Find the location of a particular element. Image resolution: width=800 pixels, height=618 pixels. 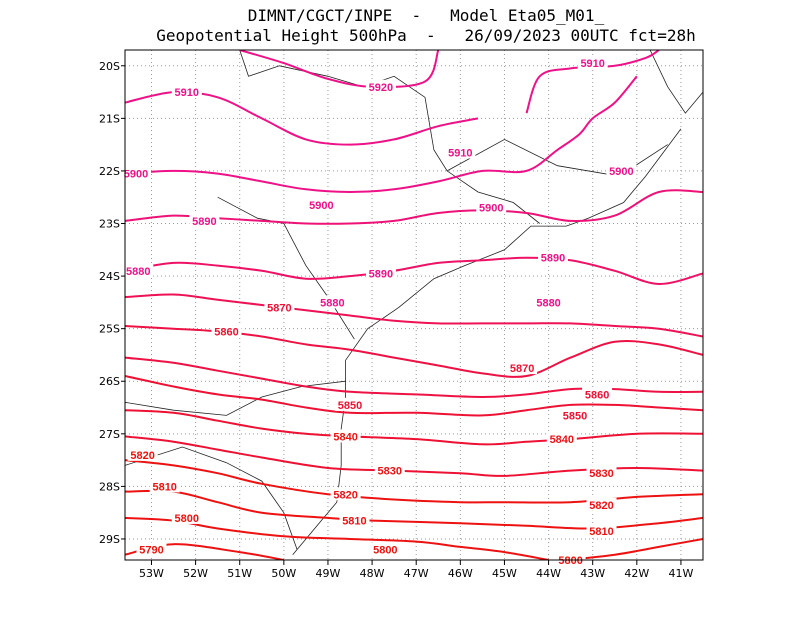

contour-label: 5870 is located at coordinates (522, 369).